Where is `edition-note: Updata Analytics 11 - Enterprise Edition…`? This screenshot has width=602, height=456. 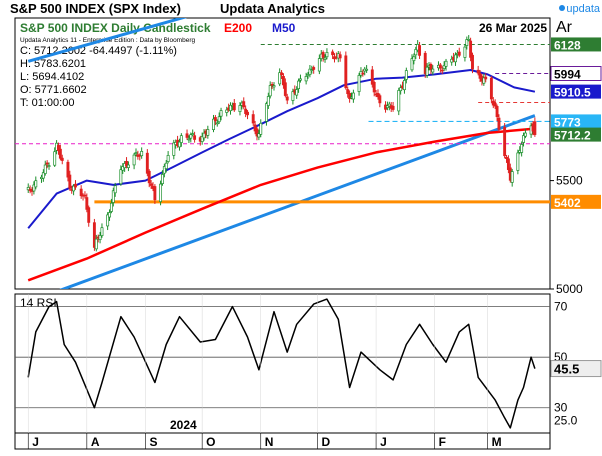 edition-note: Updata Analytics 11 - Enterprise Edition… is located at coordinates (107, 40).